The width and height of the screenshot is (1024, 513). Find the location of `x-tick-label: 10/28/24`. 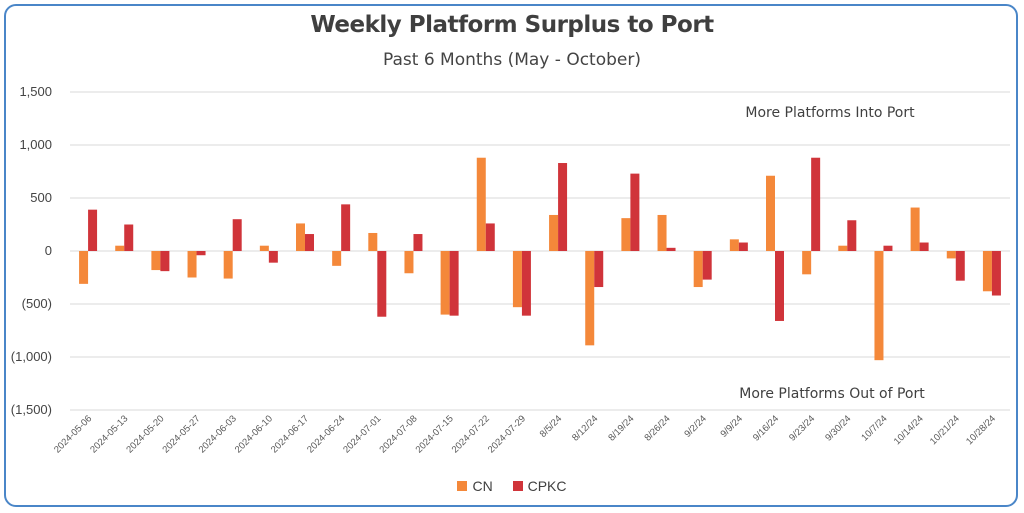

x-tick-label: 10/28/24 is located at coordinates (981, 430).